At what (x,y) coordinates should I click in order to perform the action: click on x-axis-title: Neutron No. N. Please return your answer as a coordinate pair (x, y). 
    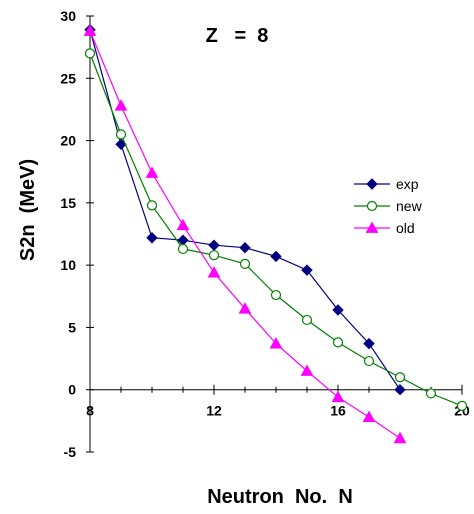
    Looking at the image, I should click on (280, 497).